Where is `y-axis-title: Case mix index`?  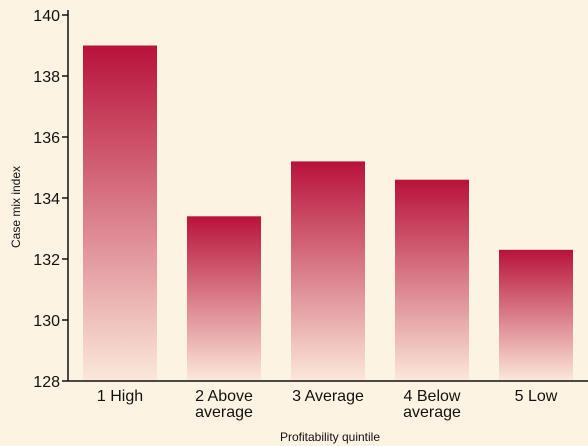 y-axis-title: Case mix index is located at coordinates (16, 207).